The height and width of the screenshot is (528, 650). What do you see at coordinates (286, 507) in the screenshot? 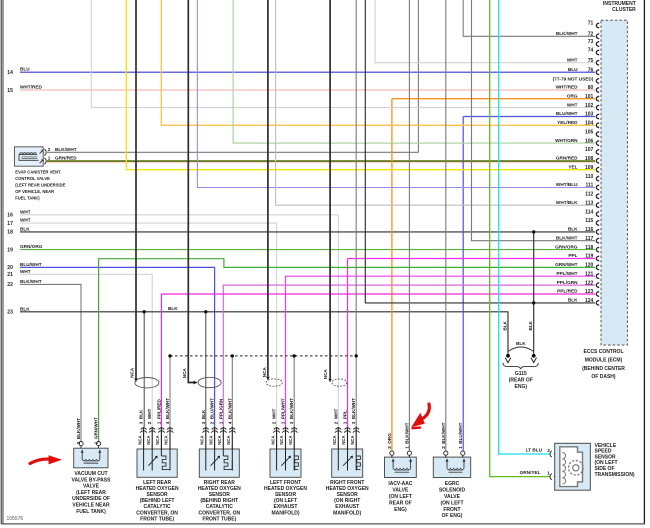
I see `svg-text: EXHAUST` at bounding box center [286, 507].